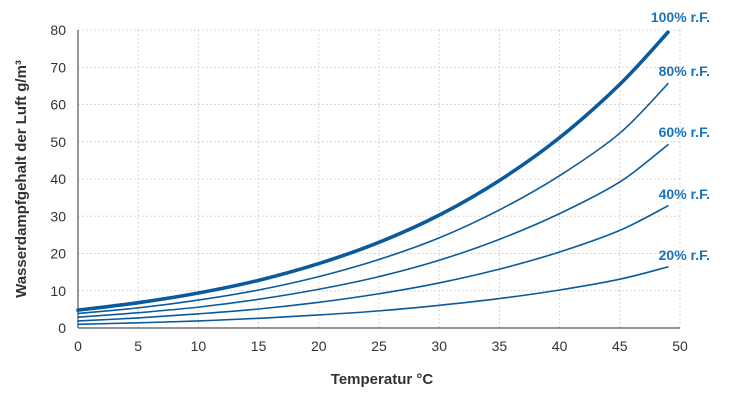 Image resolution: width=731 pixels, height=400 pixels. I want to click on y-tick-label: 40, so click(58, 179).